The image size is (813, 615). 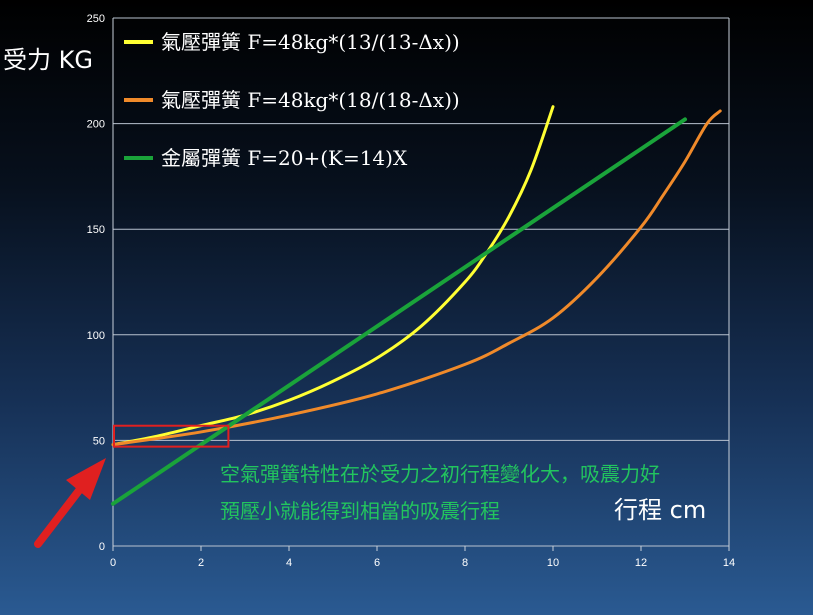 I want to click on y-tick-label: 50, so click(x=99, y=441).